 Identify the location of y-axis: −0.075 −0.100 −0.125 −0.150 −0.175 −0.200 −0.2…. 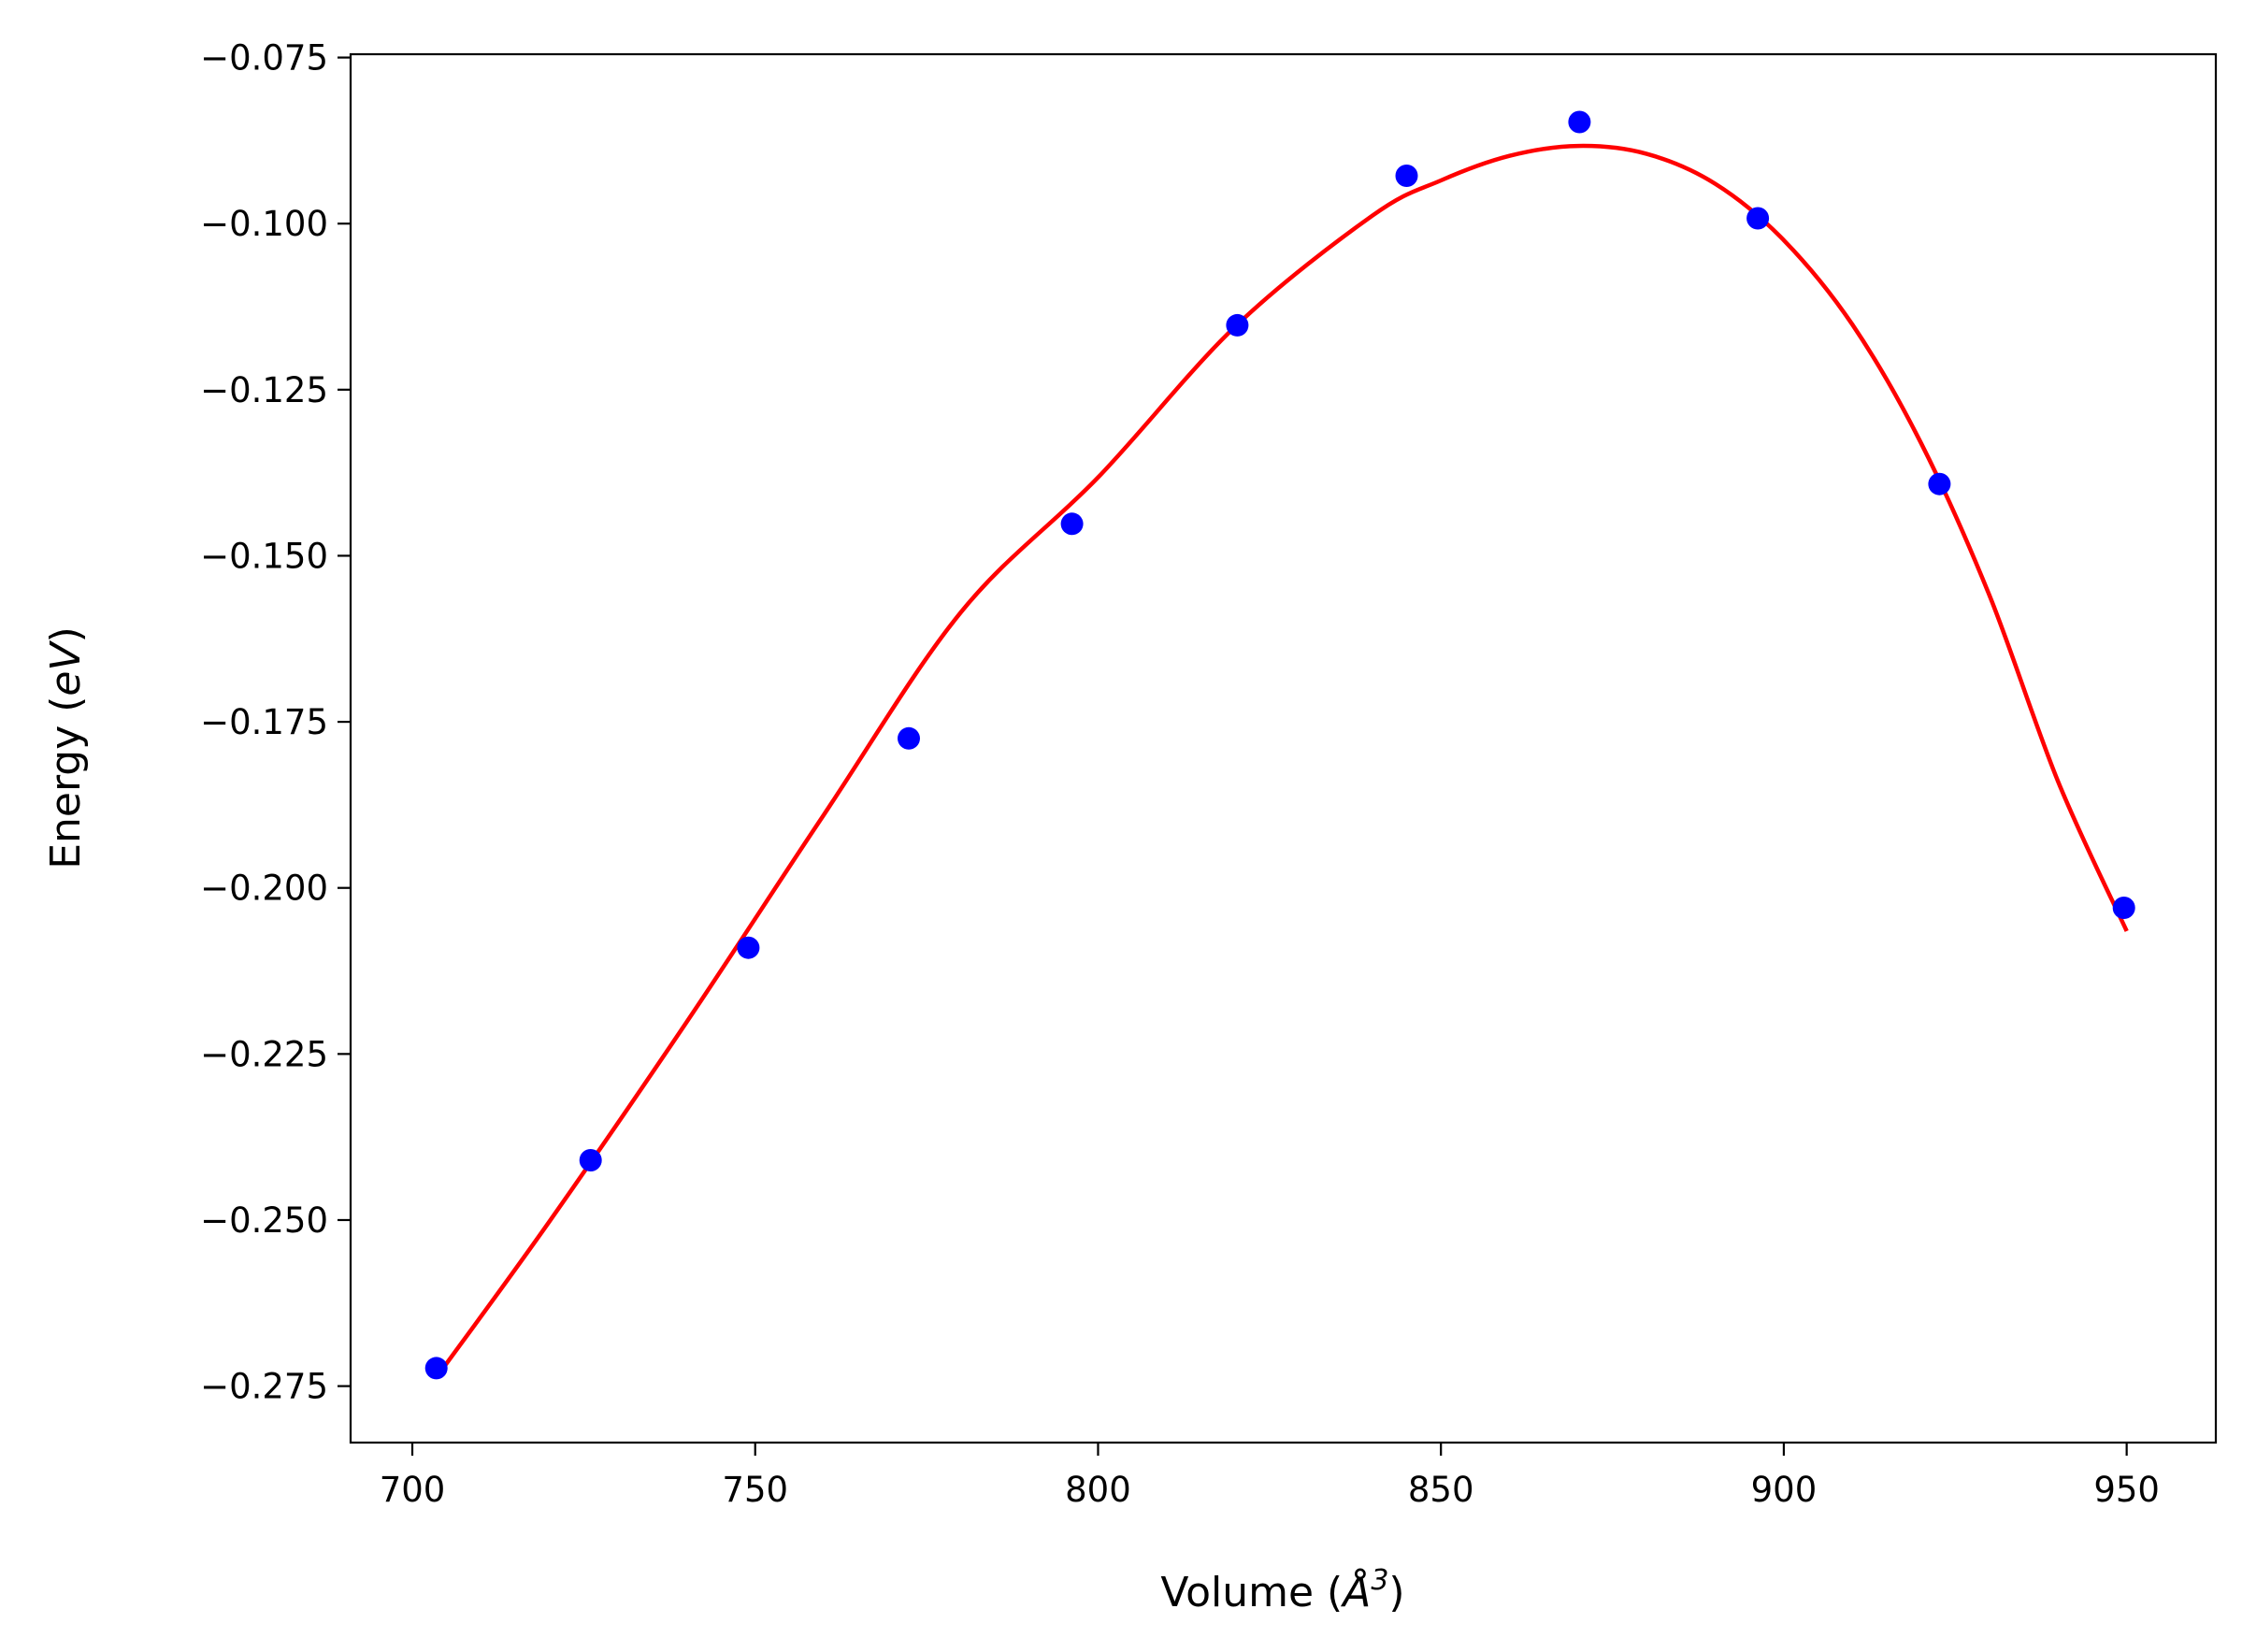
(275, 723).